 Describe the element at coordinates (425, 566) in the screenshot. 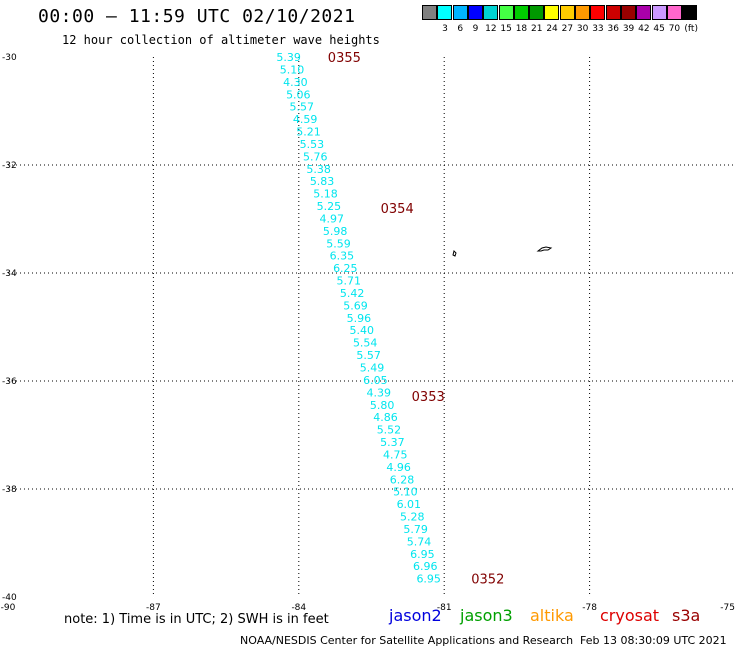

I see `swh-label: 6.96` at that location.